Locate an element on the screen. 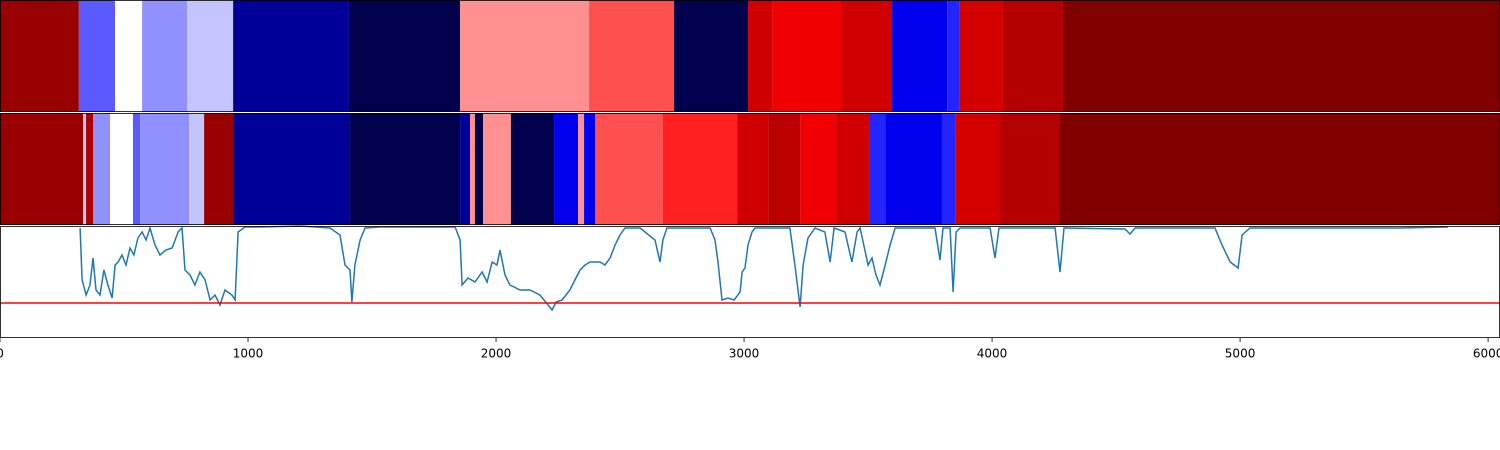 The height and width of the screenshot is (450, 1500). x-tick-label: 3000 is located at coordinates (744, 354).